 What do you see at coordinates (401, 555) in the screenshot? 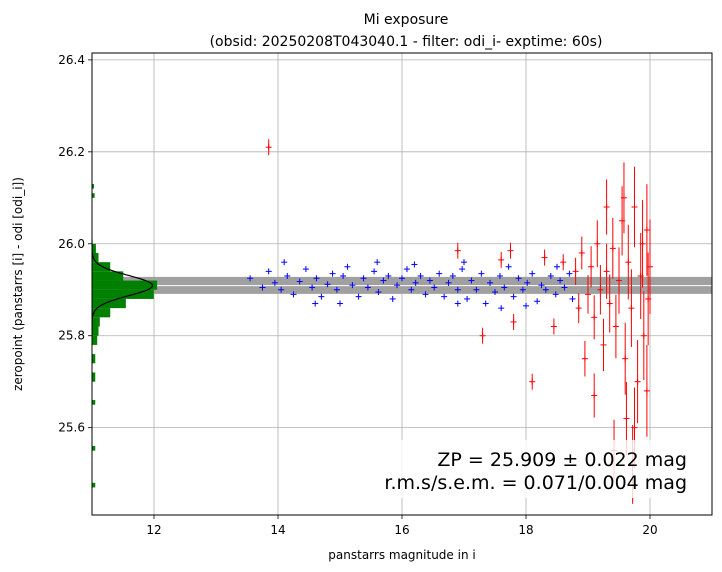
I see `x-axis-label: panstarrs magnitude in i` at bounding box center [401, 555].